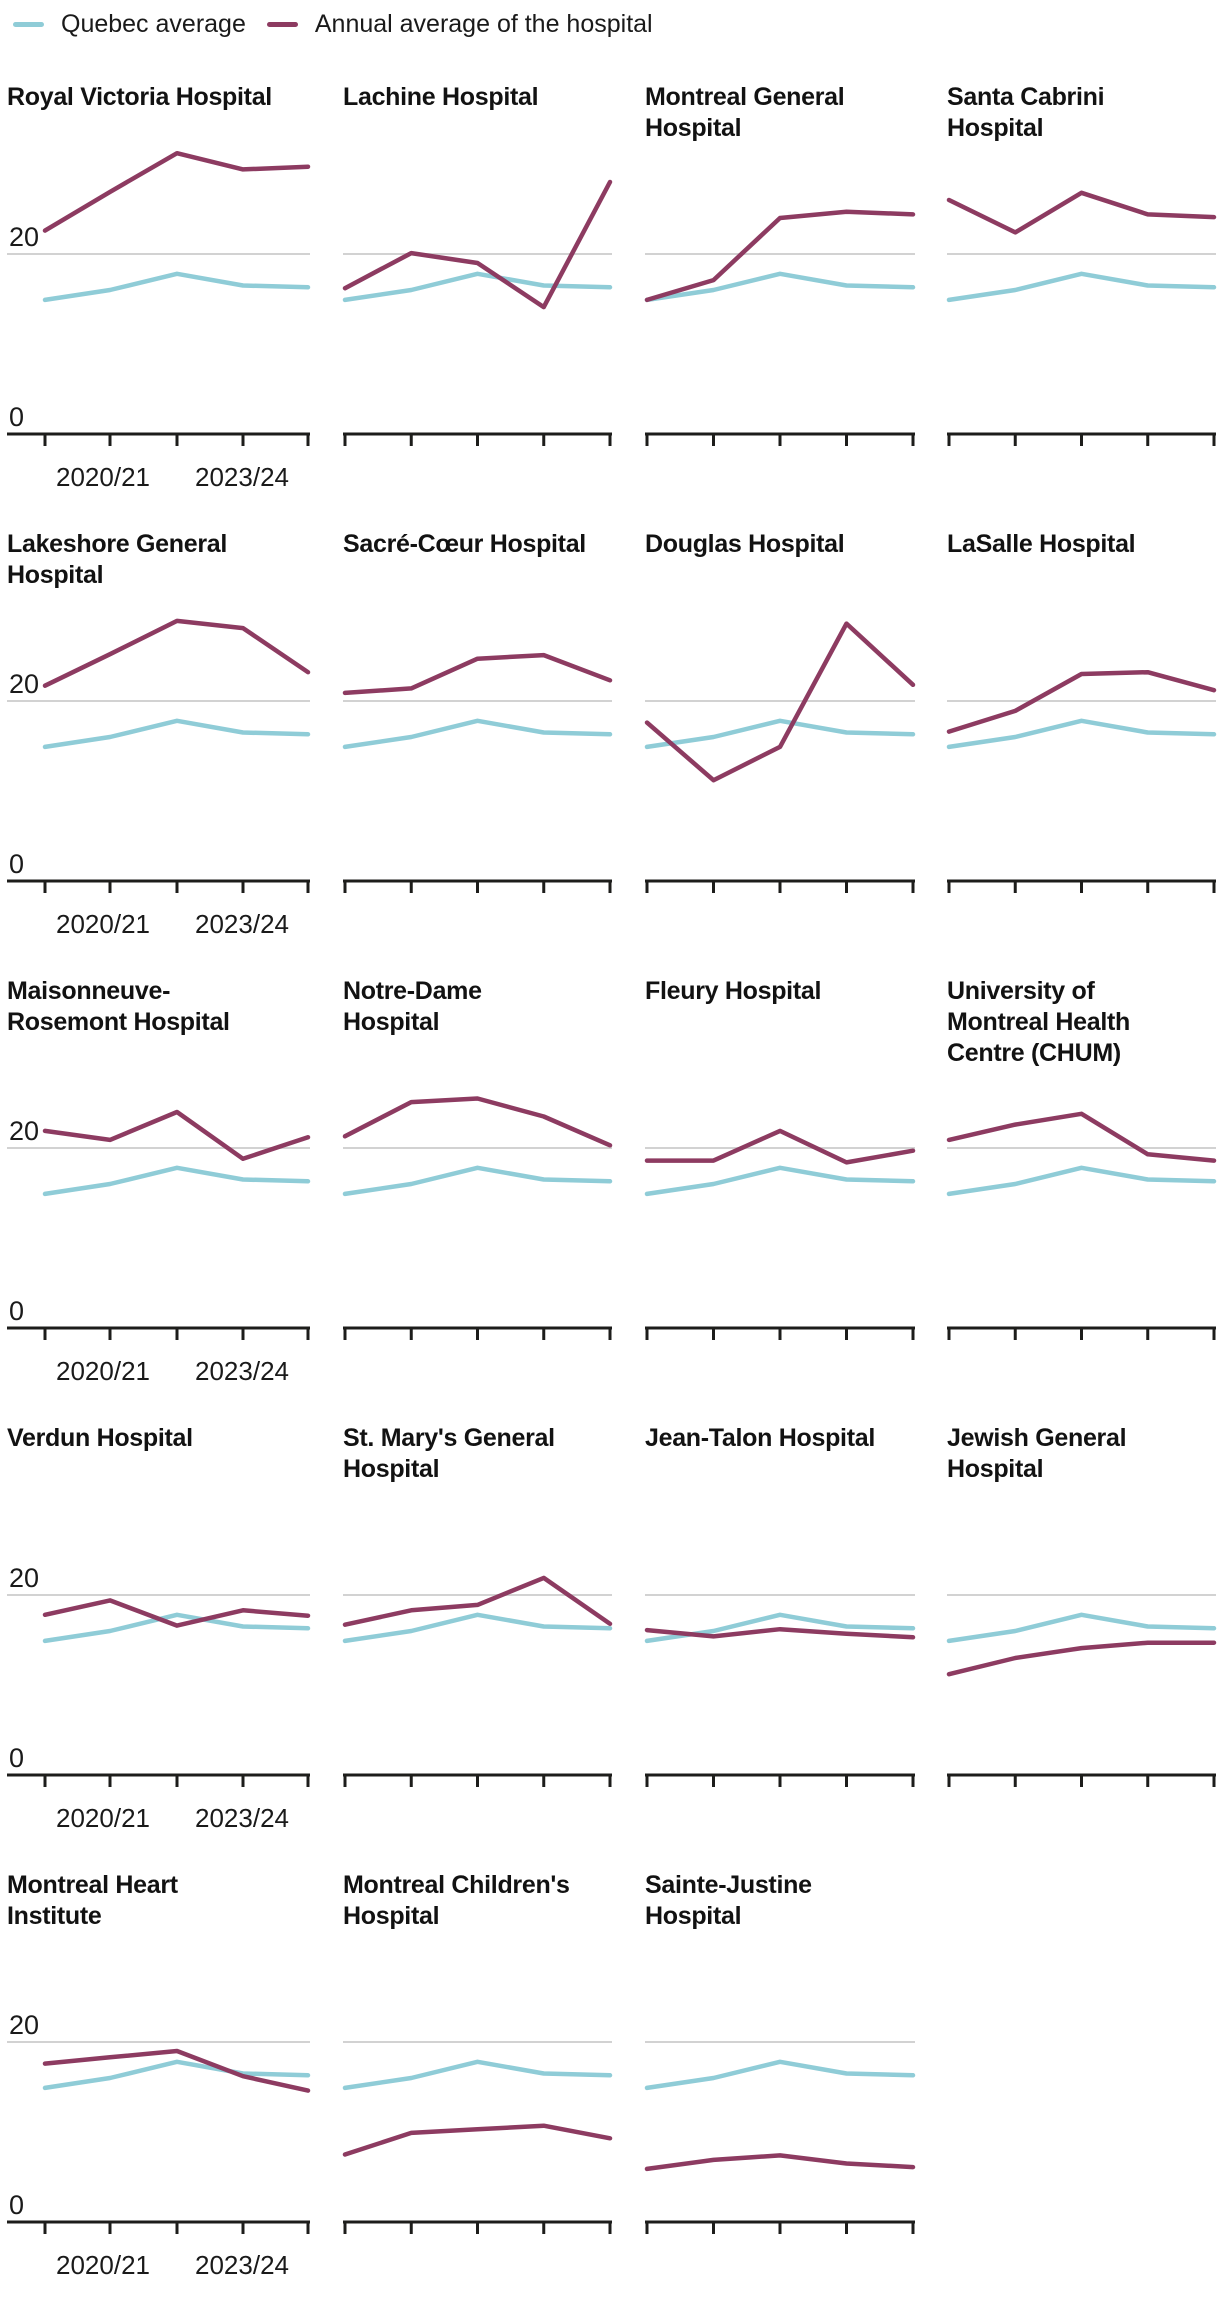 The image size is (1220, 2312). I want to click on legend-item-hospital-average: Annual average of the hospital, so click(459, 24).